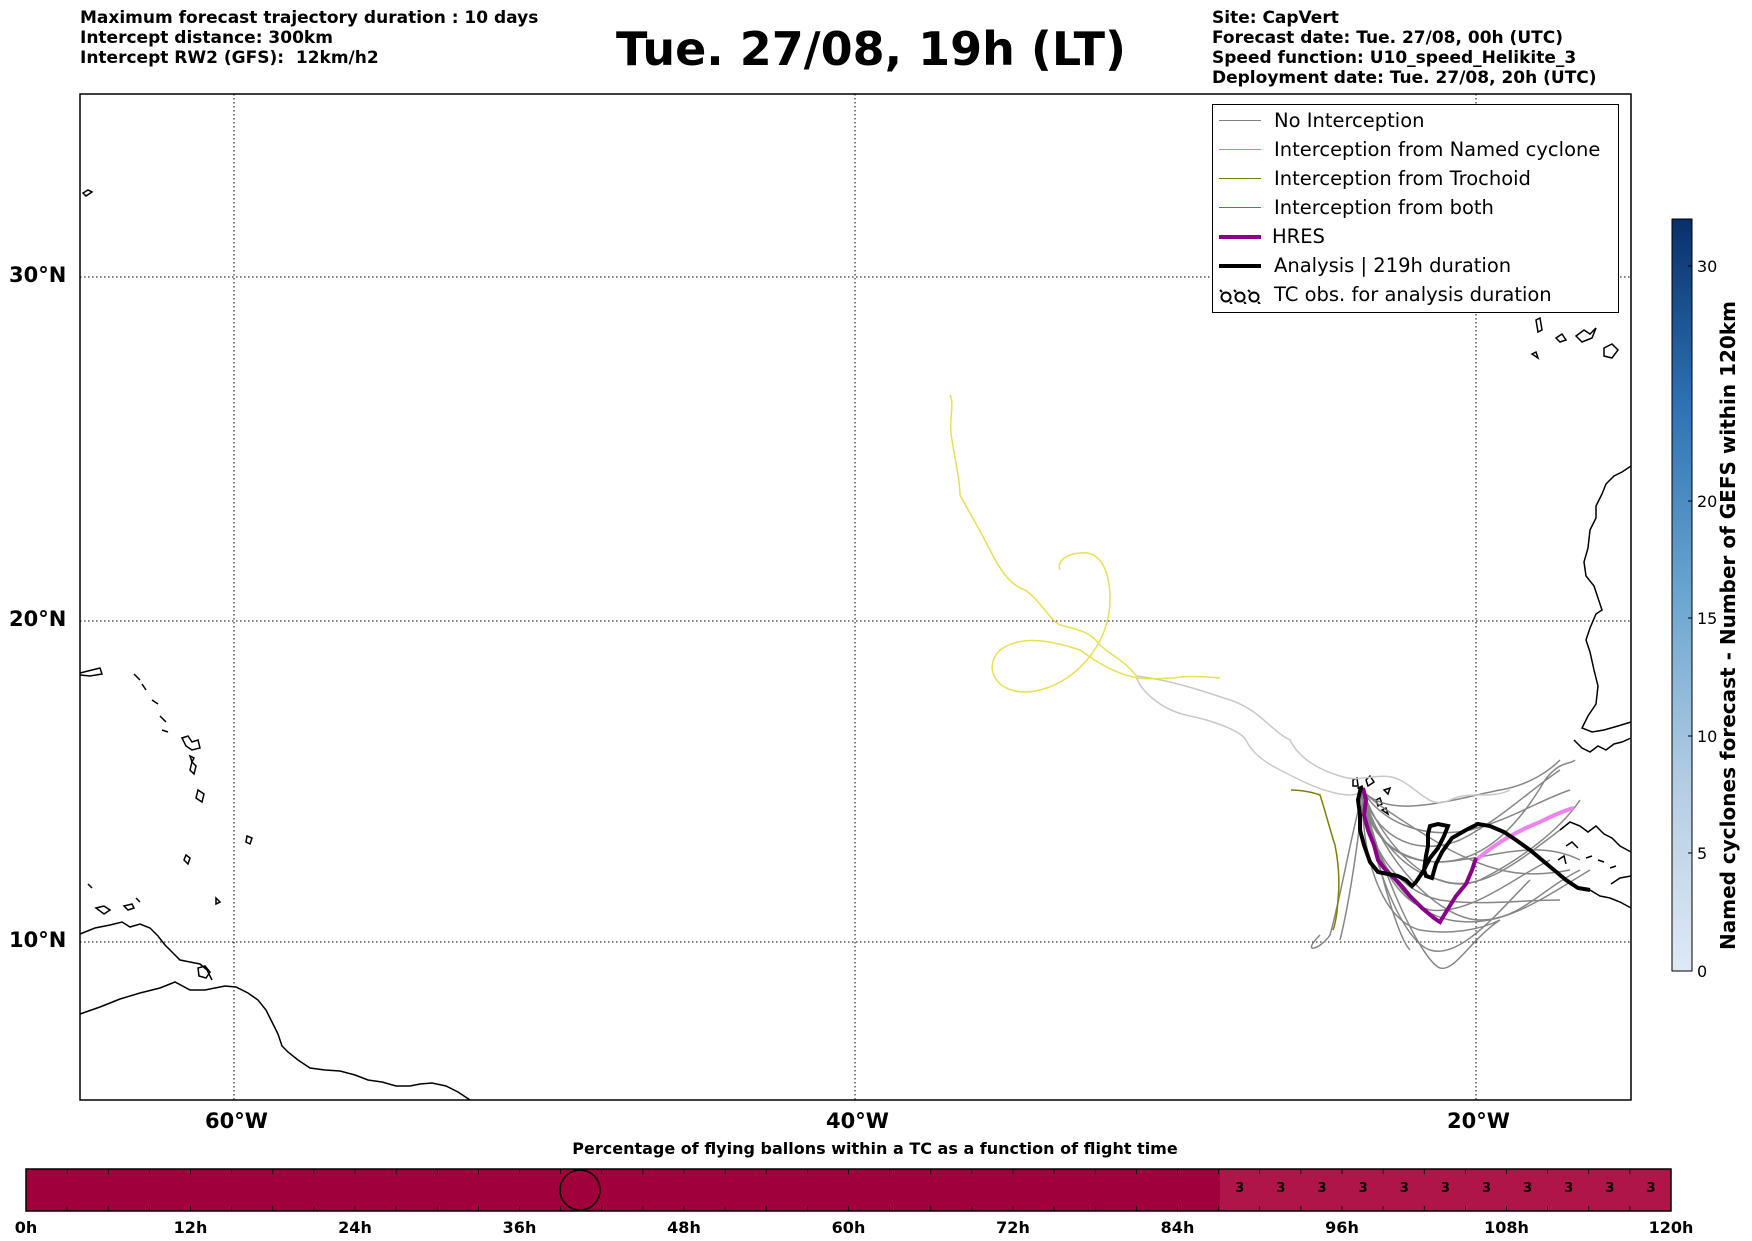 This screenshot has width=1752, height=1241. What do you see at coordinates (200, 796) in the screenshot?
I see `st-lucia-island` at bounding box center [200, 796].